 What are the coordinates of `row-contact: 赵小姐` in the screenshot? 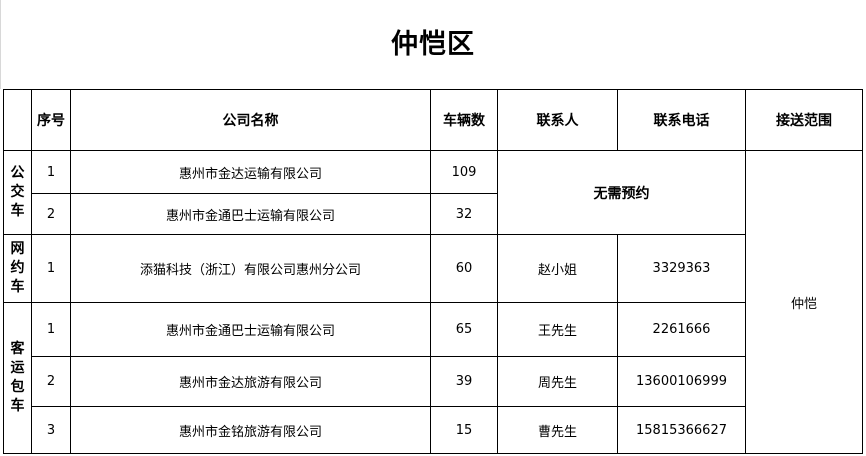 It's located at (557, 268).